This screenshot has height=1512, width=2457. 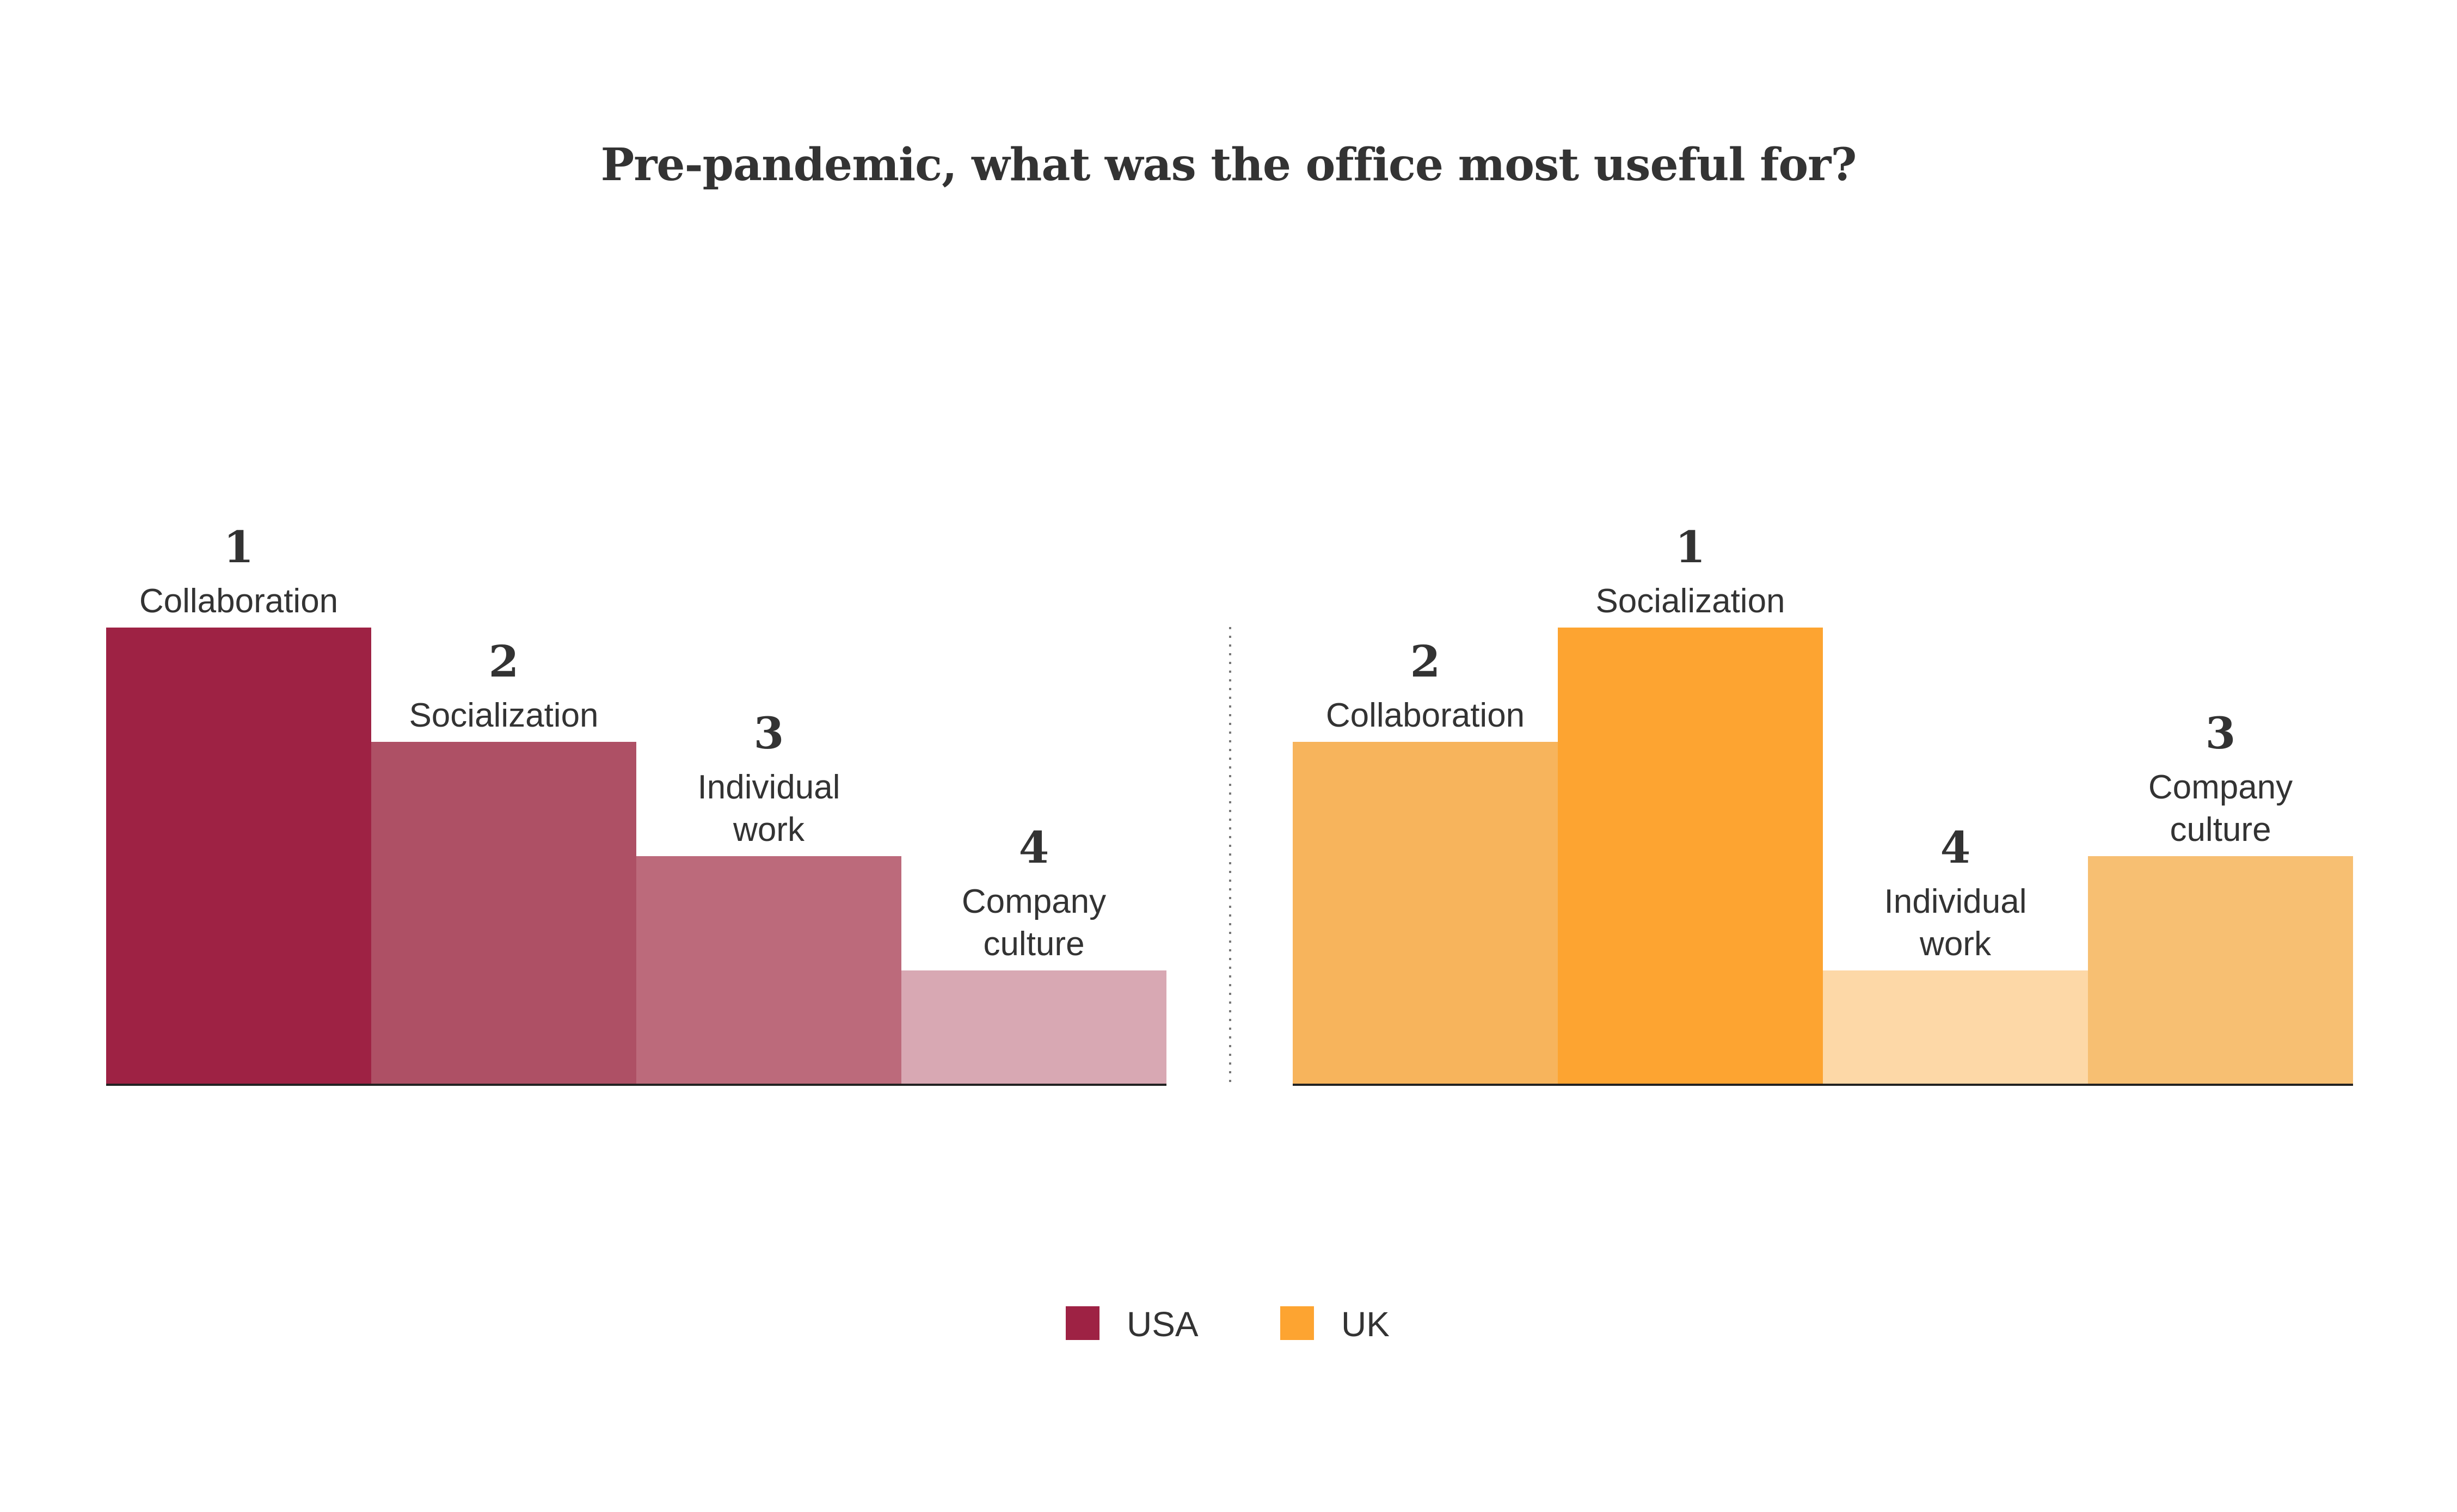 What do you see at coordinates (239, 547) in the screenshot?
I see `rank-label-usa-1: 1` at bounding box center [239, 547].